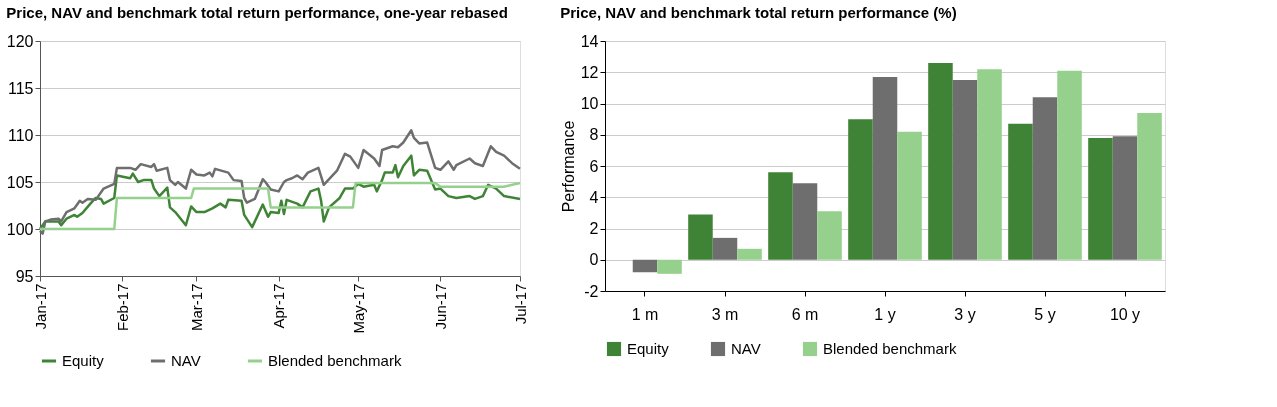 Image resolution: width=1277 pixels, height=407 pixels. I want to click on x-tick-label: May-17, so click(358, 308).